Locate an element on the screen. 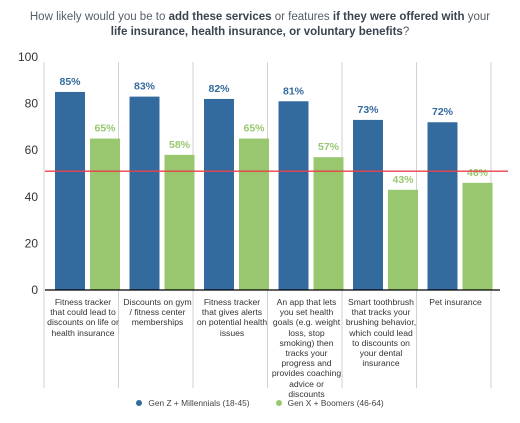 The width and height of the screenshot is (520, 423). legend-label-genz: Gen Z + Millennials (18-45) is located at coordinates (199, 403).